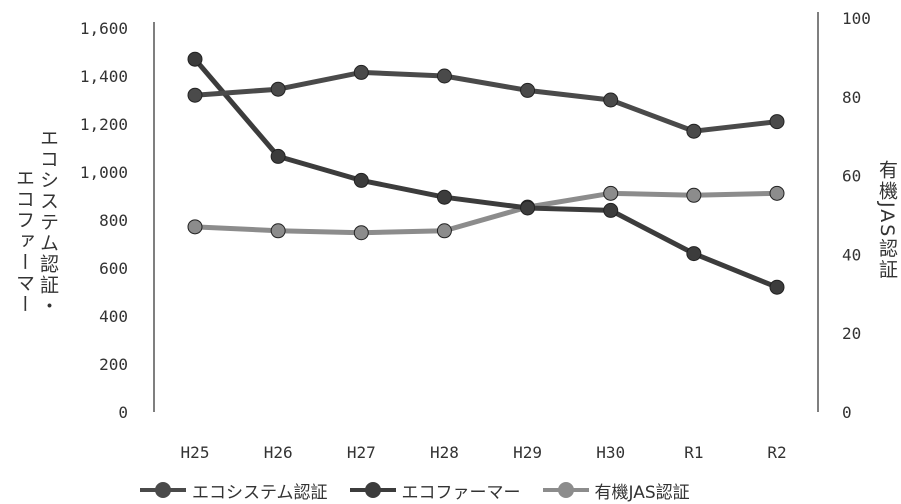 Image resolution: width=901 pixels, height=504 pixels. I want to click on y-right-tick-label: 0, so click(847, 412).